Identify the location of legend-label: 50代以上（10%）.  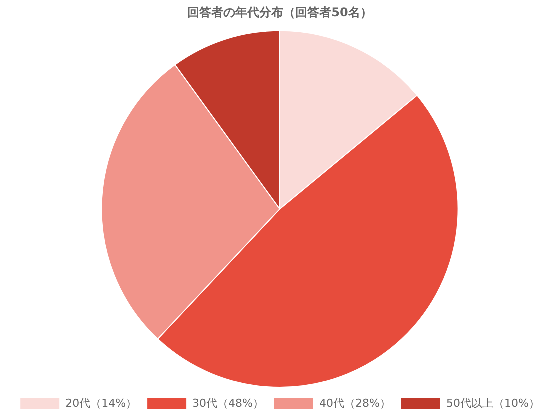
(493, 403).